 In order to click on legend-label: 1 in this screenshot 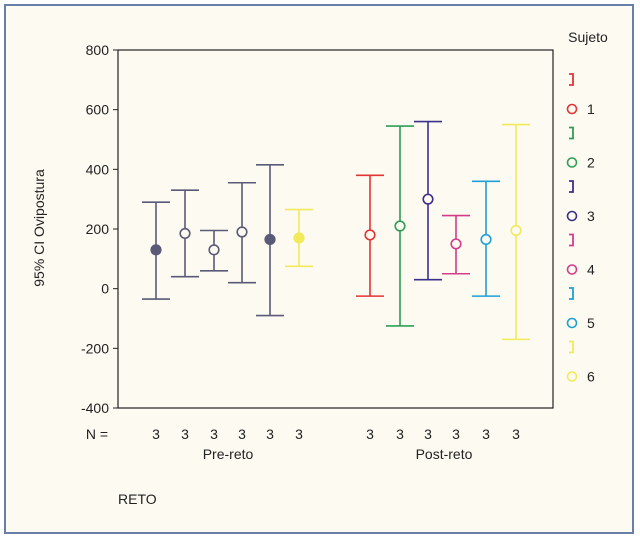, I will do `click(591, 109)`.